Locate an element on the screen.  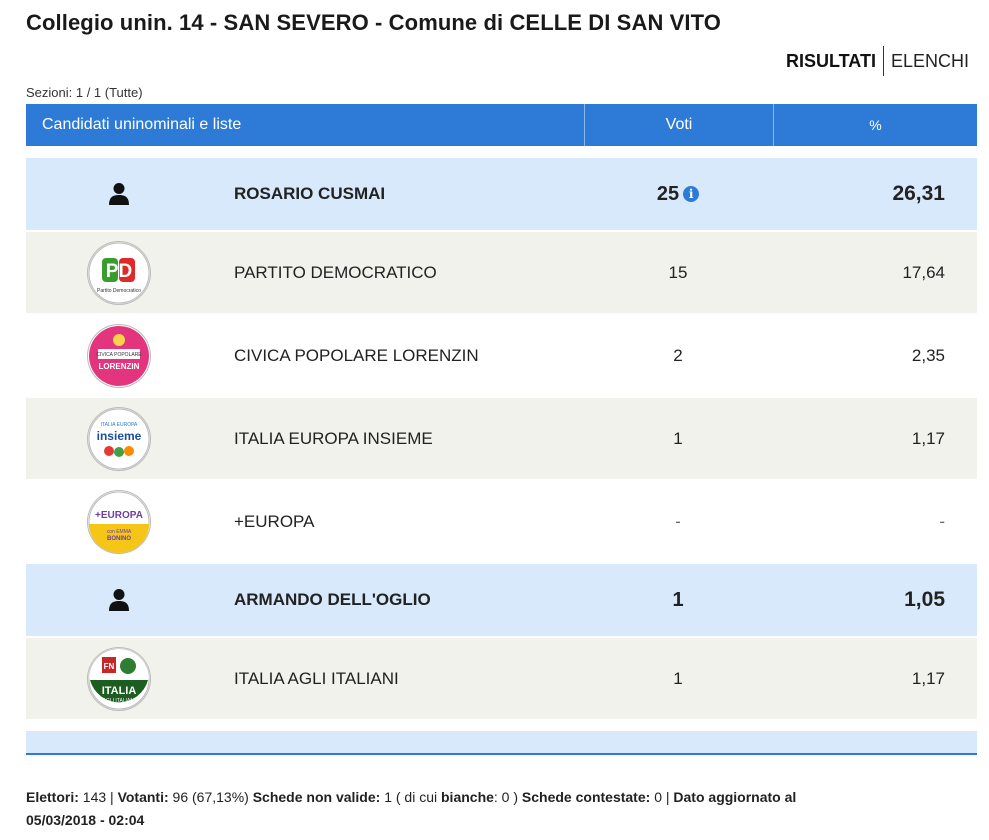
svg-text: PD is located at coordinates (119, 271).